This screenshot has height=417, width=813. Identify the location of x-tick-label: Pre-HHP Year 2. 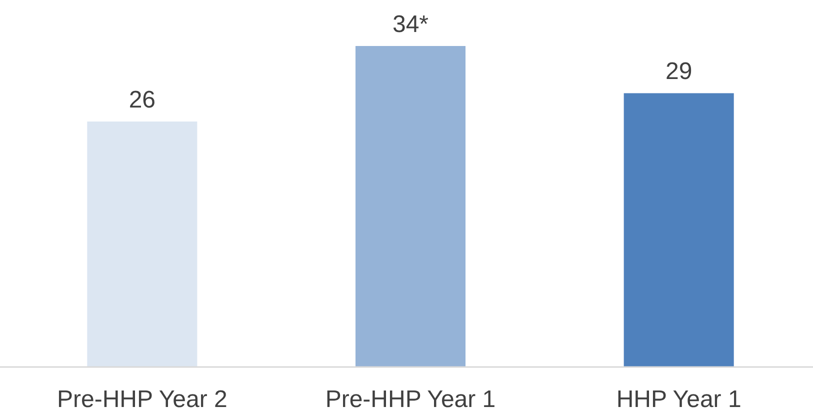
(142, 399).